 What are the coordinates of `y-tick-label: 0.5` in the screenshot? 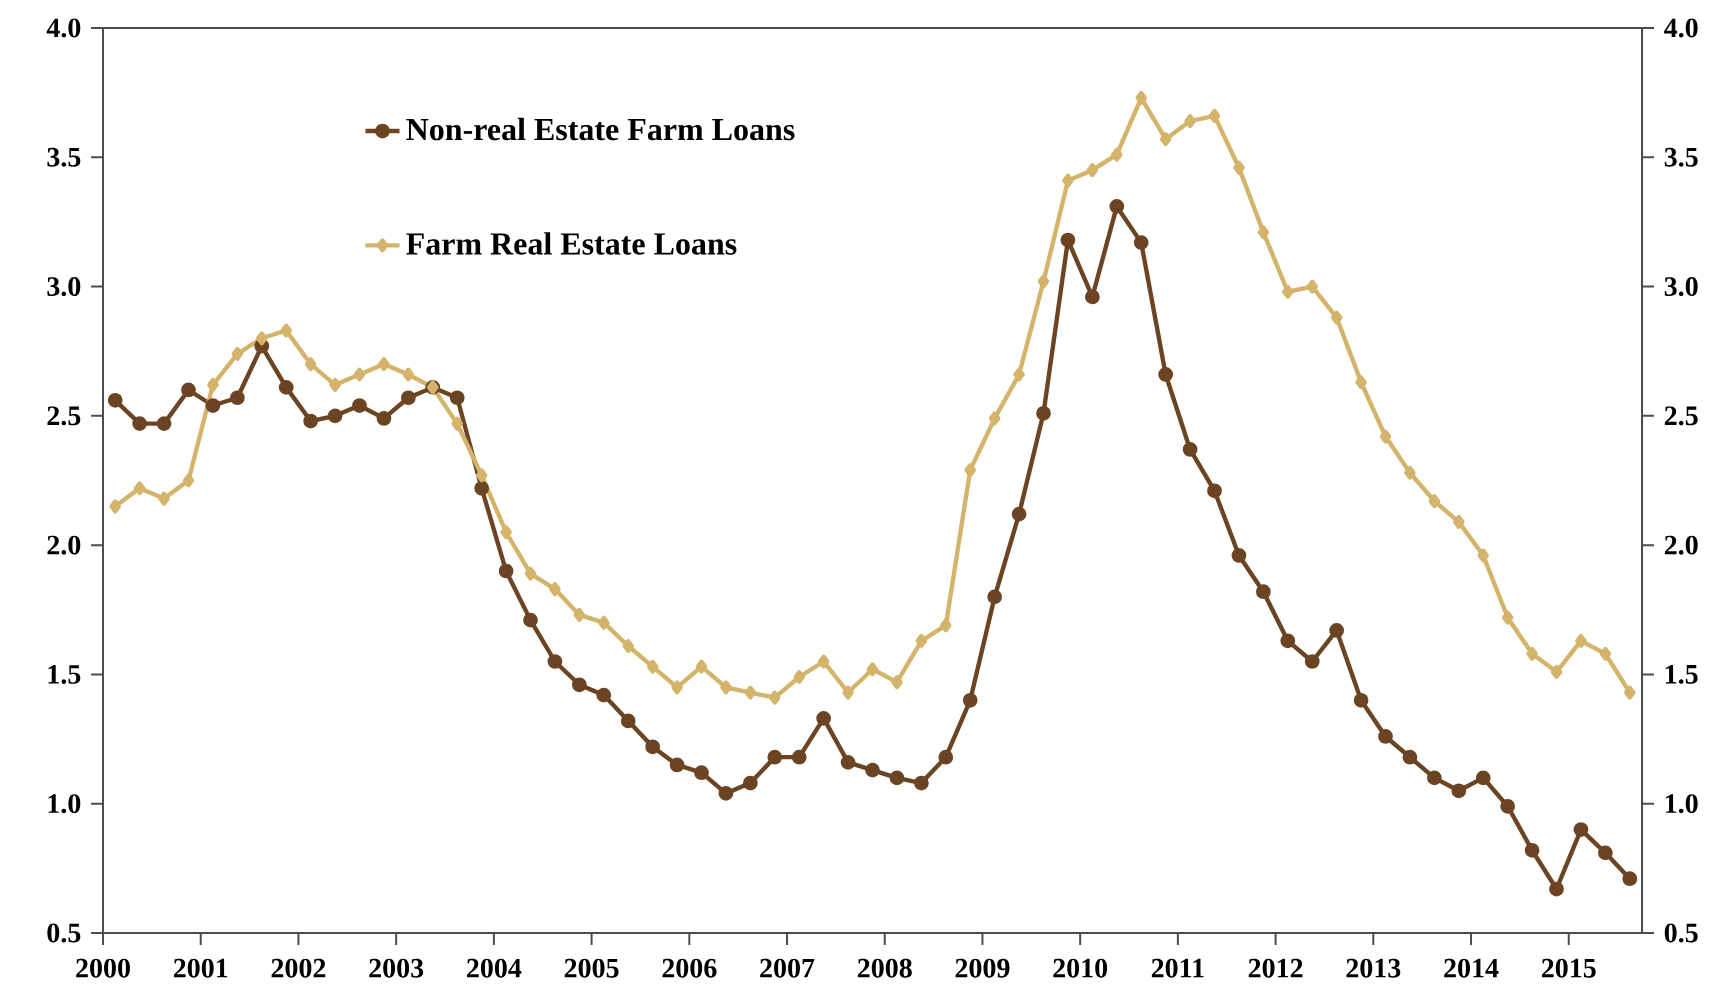 It's located at (64, 933).